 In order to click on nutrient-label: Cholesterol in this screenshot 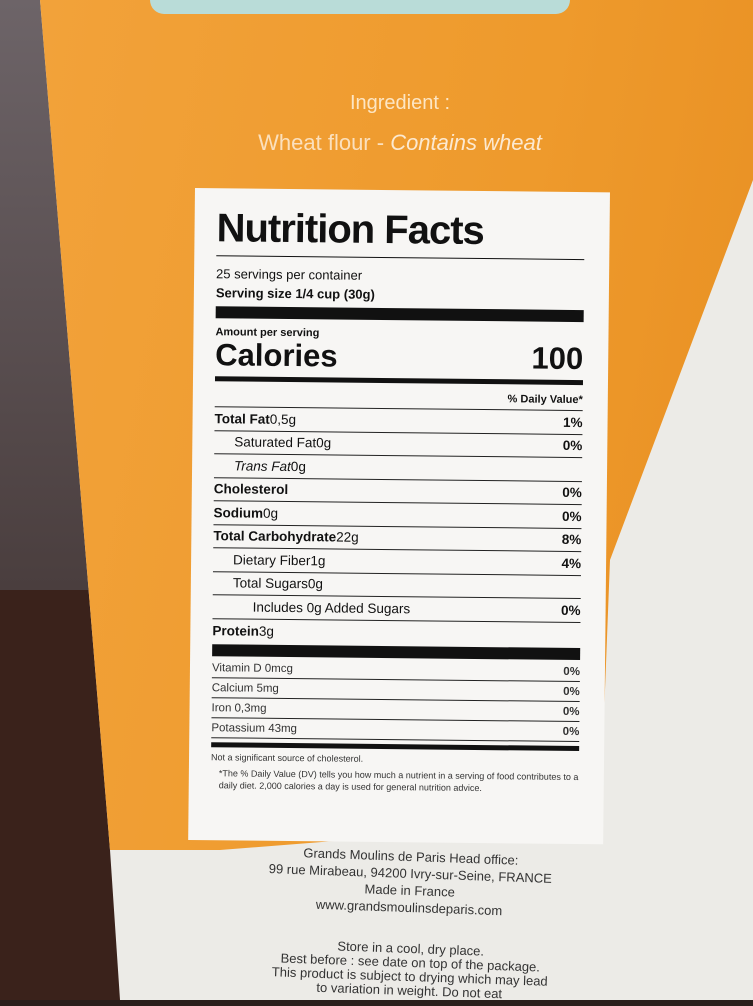, I will do `click(251, 489)`.